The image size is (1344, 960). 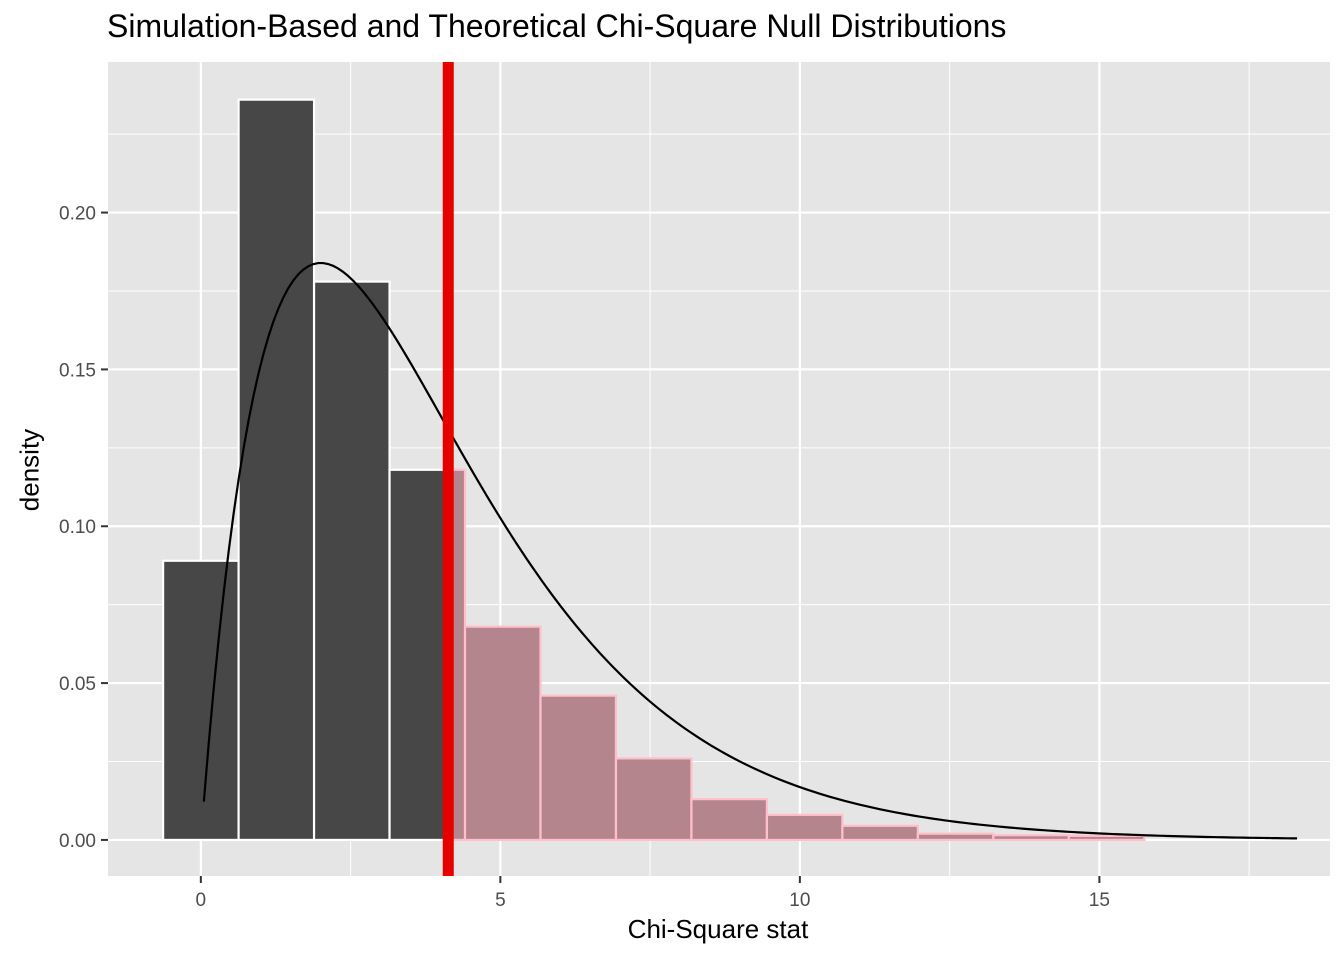 What do you see at coordinates (77, 527) in the screenshot?
I see `y-tick-label: 0.10` at bounding box center [77, 527].